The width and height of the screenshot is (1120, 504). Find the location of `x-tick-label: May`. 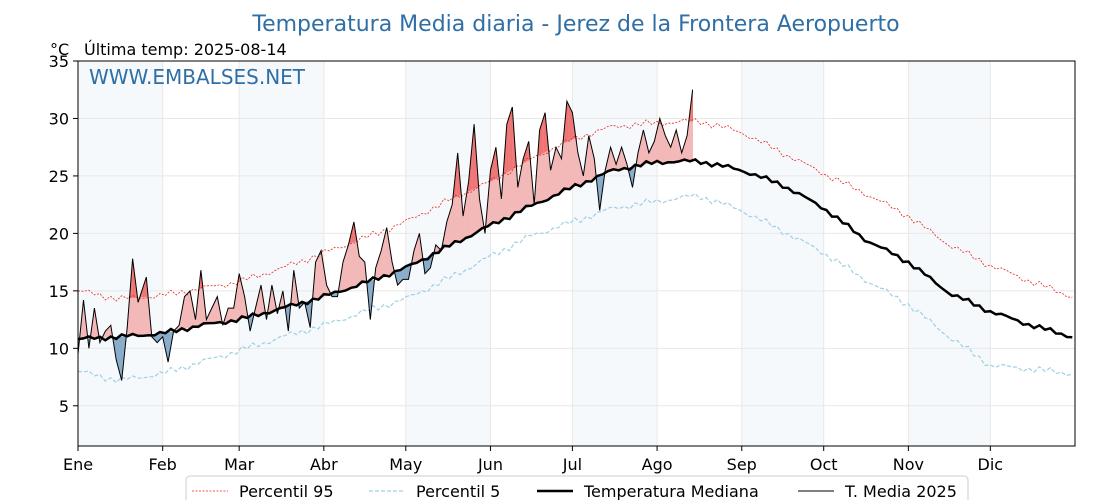

x-tick-label: May is located at coordinates (405, 464).